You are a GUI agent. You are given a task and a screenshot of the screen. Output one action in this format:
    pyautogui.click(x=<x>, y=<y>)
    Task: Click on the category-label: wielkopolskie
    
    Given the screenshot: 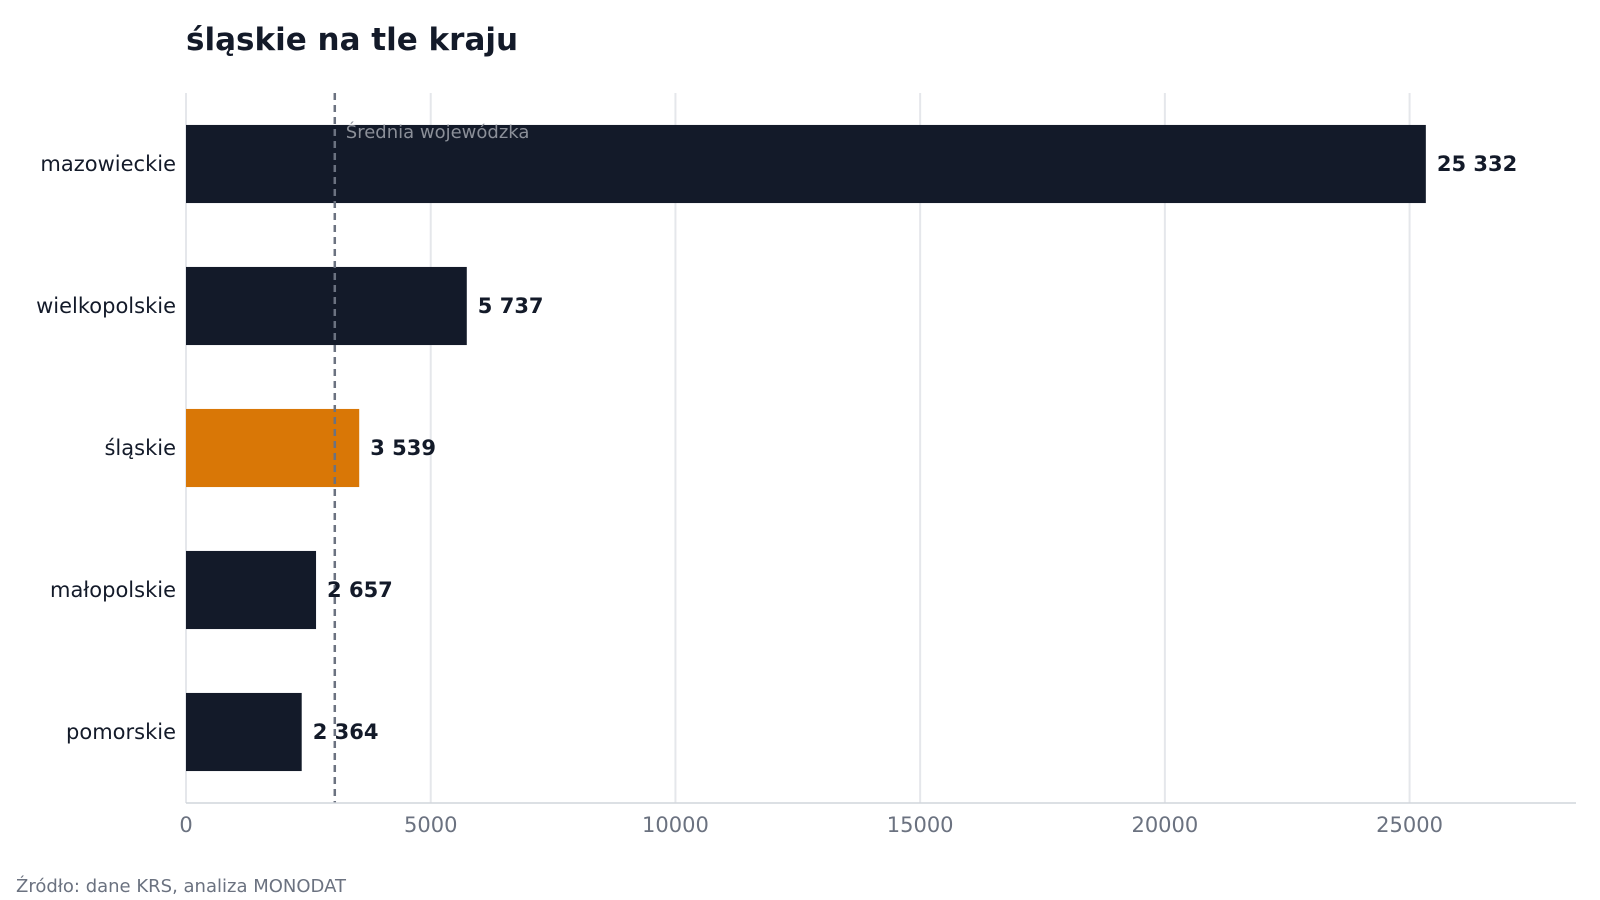 What is the action you would take?
    pyautogui.click(x=106, y=306)
    